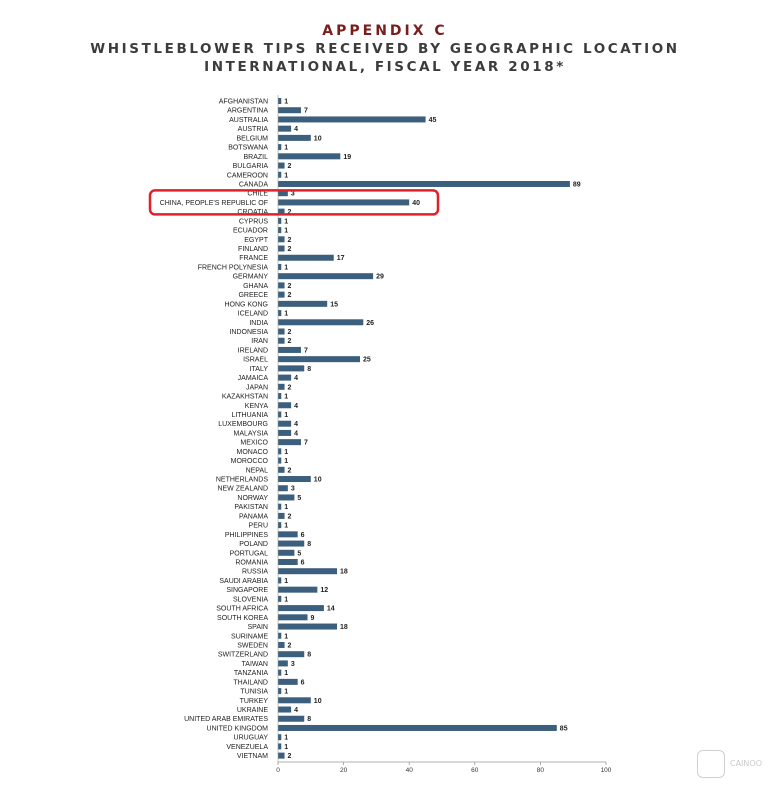 This screenshot has width=770, height=790. I want to click on category-label: SLOVENIA, so click(250, 599).